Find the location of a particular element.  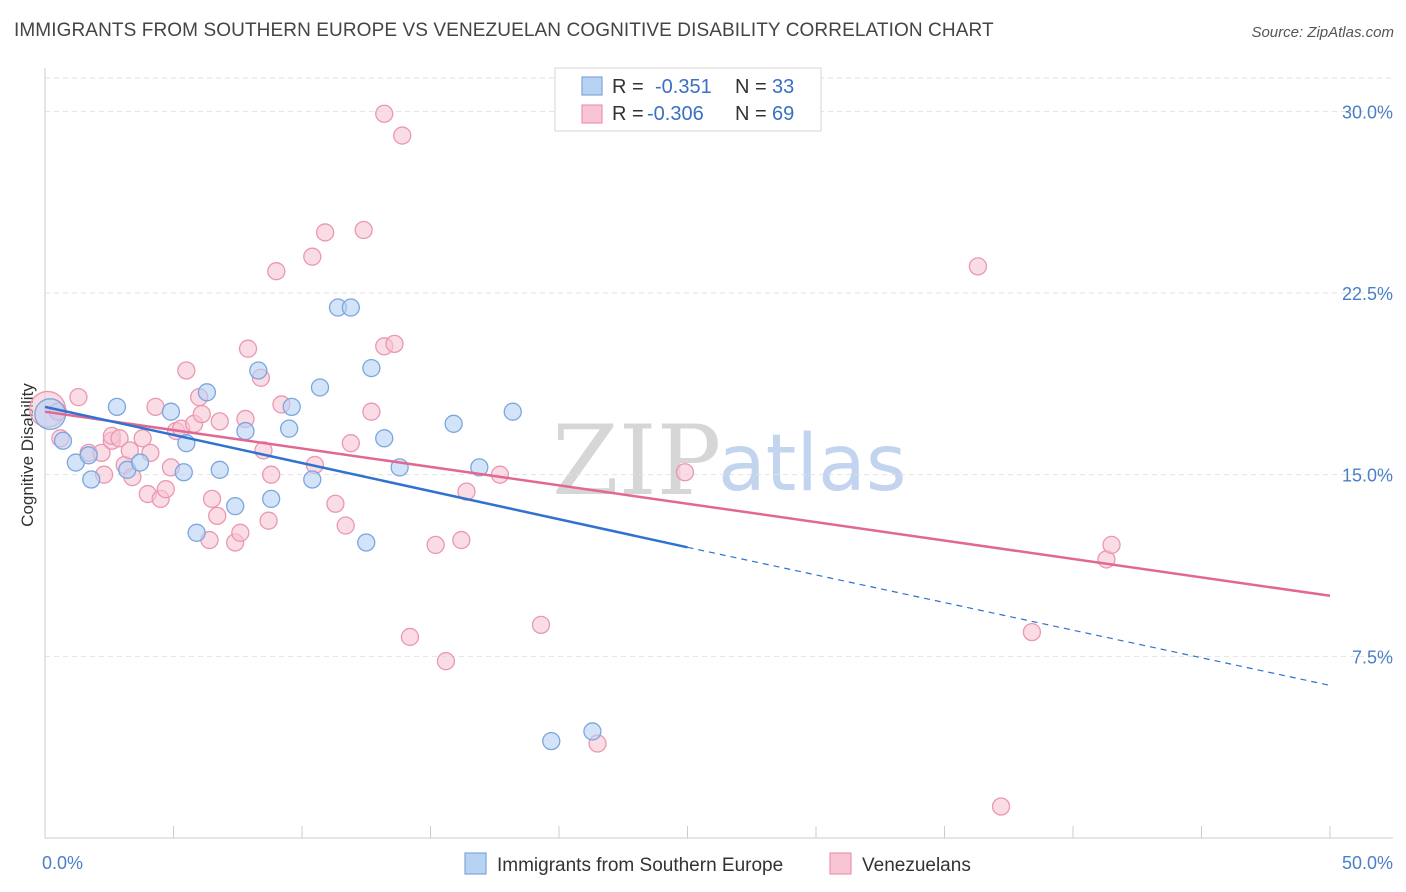

y-tick-label: 15.0% is located at coordinates (1367, 476).